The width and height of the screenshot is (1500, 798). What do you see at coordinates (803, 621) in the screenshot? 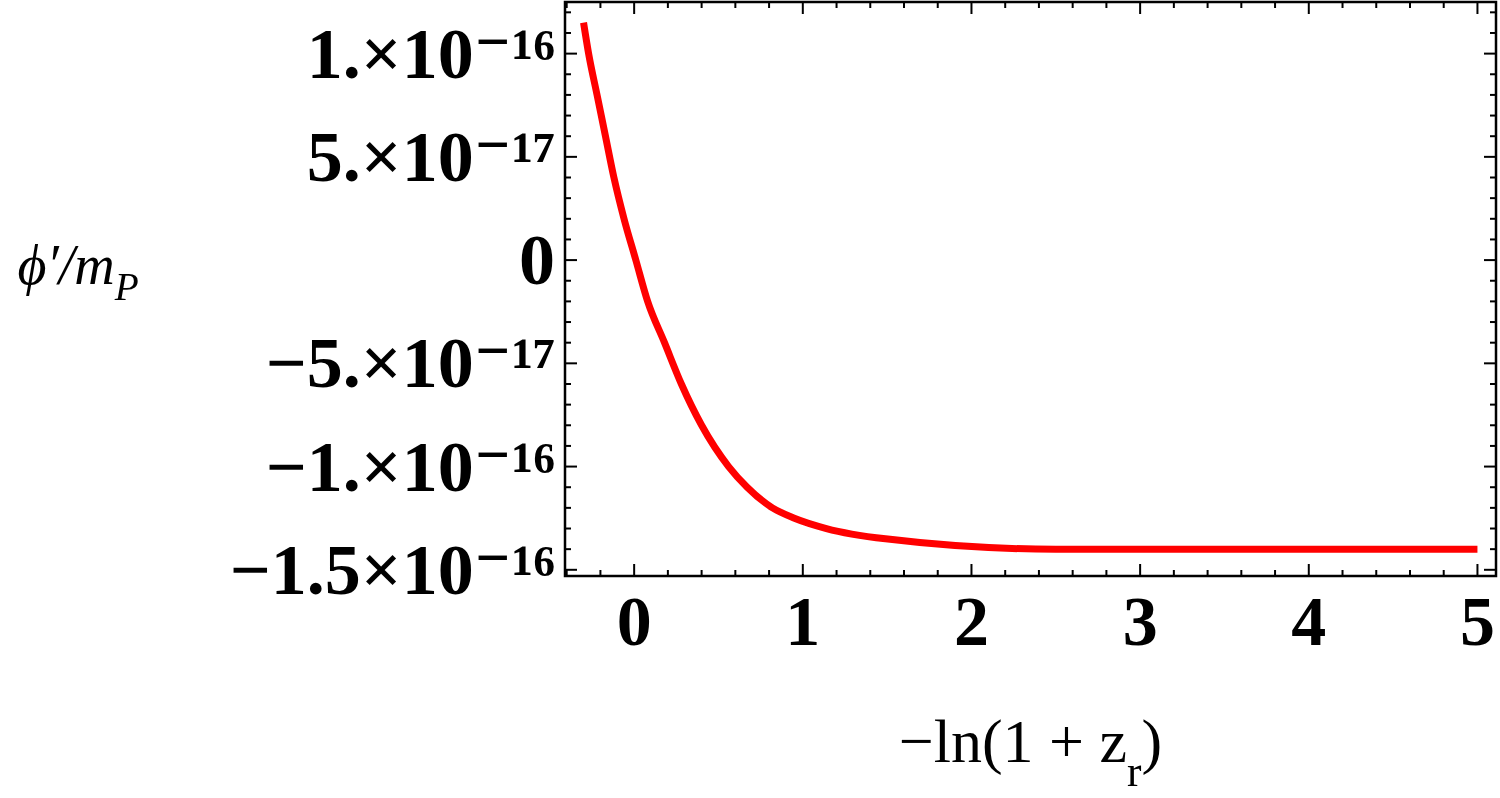
I see `x-tick-label: 1` at bounding box center [803, 621].